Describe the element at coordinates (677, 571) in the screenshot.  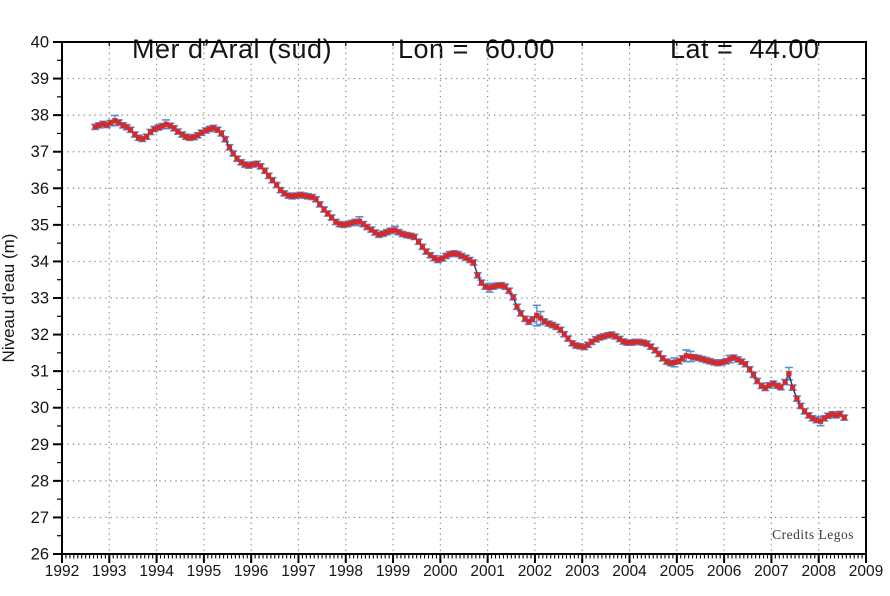
I see `x-tick-label: 2005` at that location.